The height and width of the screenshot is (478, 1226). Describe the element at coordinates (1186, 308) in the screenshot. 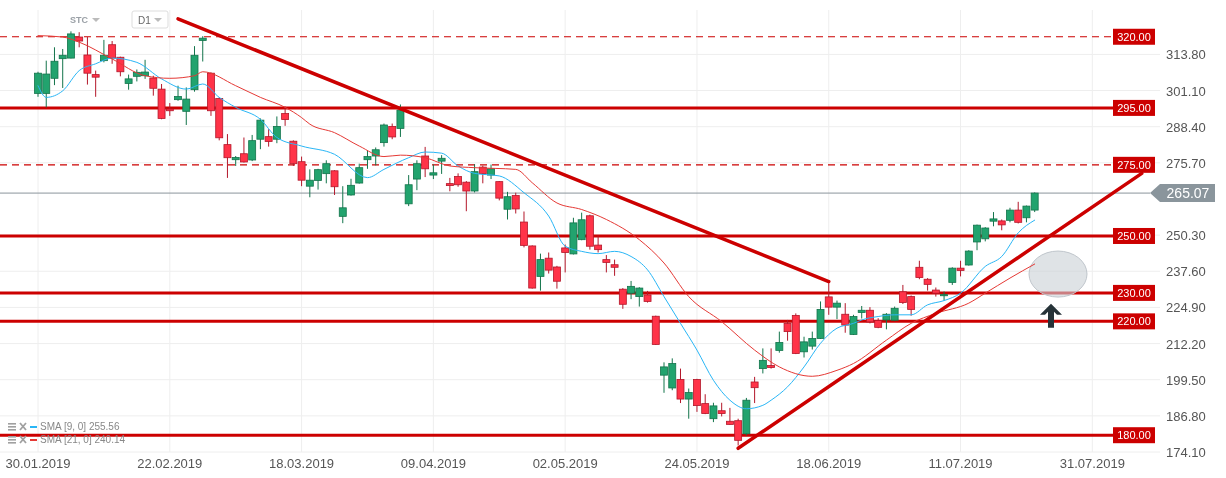

I see `y-tick-label: 224.90` at that location.